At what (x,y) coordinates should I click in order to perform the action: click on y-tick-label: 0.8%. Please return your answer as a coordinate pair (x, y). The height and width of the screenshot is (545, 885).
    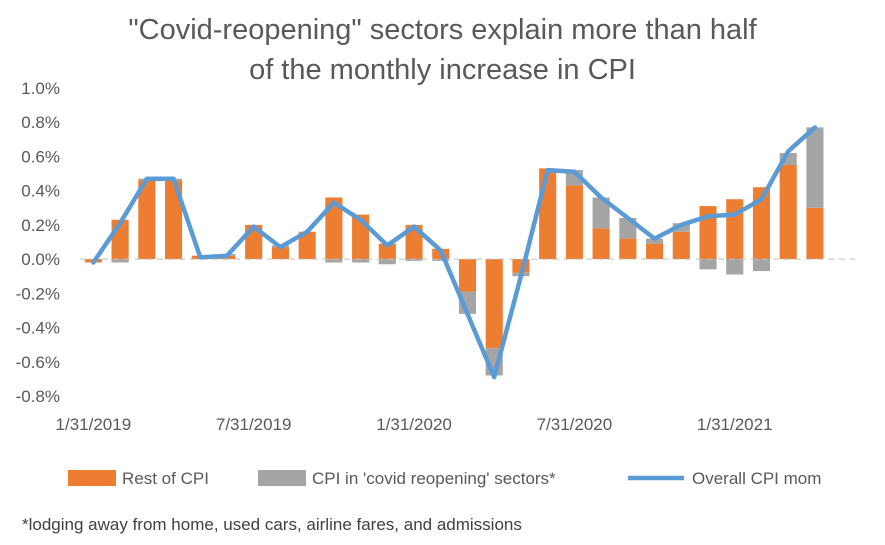
    Looking at the image, I should click on (40, 122).